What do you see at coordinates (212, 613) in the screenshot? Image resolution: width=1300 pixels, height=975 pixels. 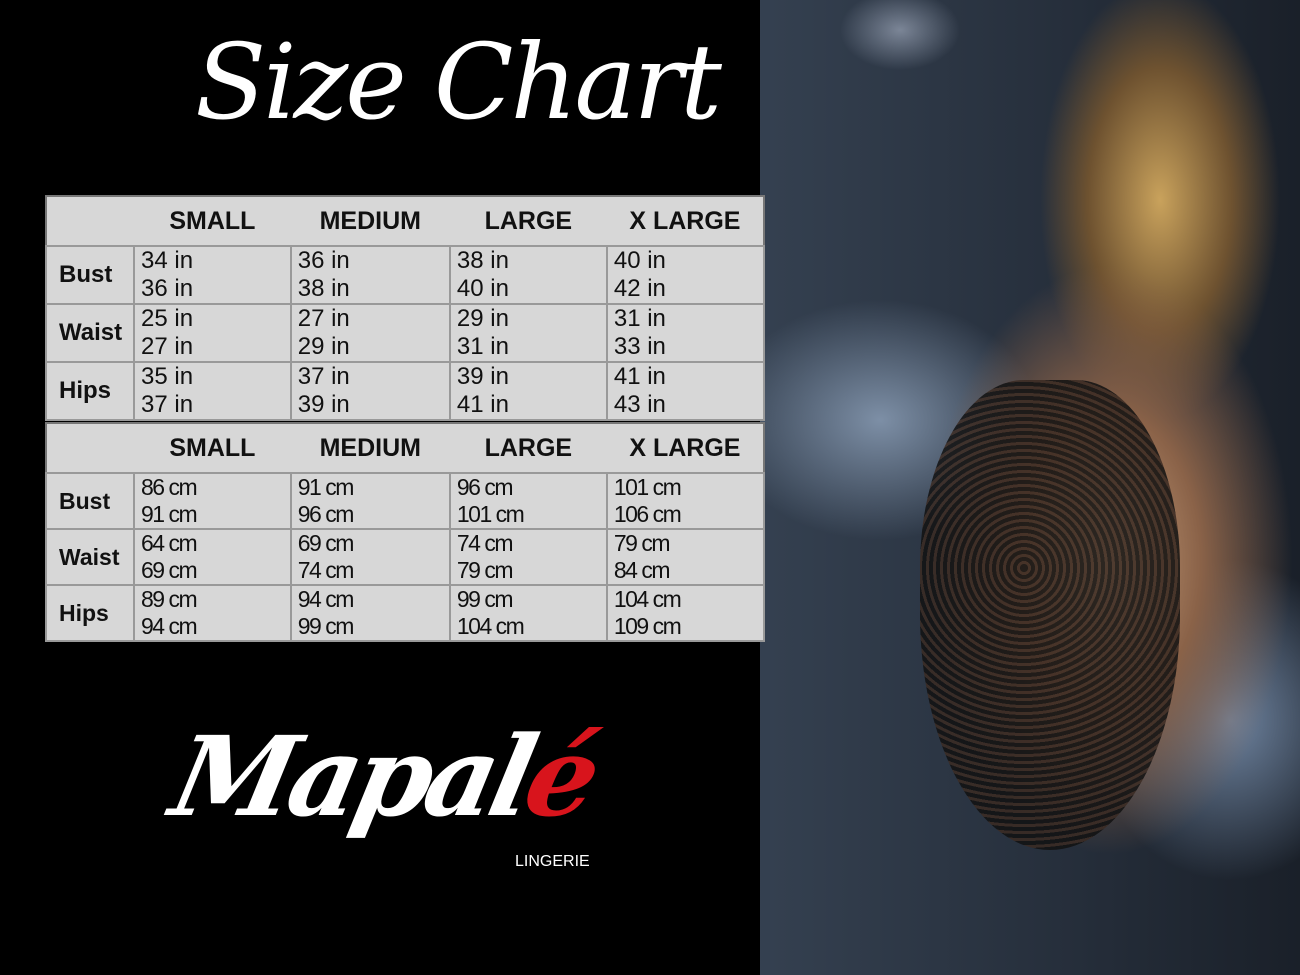 I see `size-cell: 89 cm94 cm` at bounding box center [212, 613].